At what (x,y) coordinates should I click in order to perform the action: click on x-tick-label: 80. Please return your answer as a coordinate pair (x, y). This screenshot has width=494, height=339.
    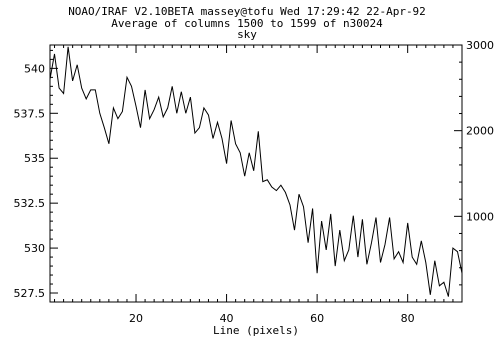
    Looking at the image, I should click on (408, 318).